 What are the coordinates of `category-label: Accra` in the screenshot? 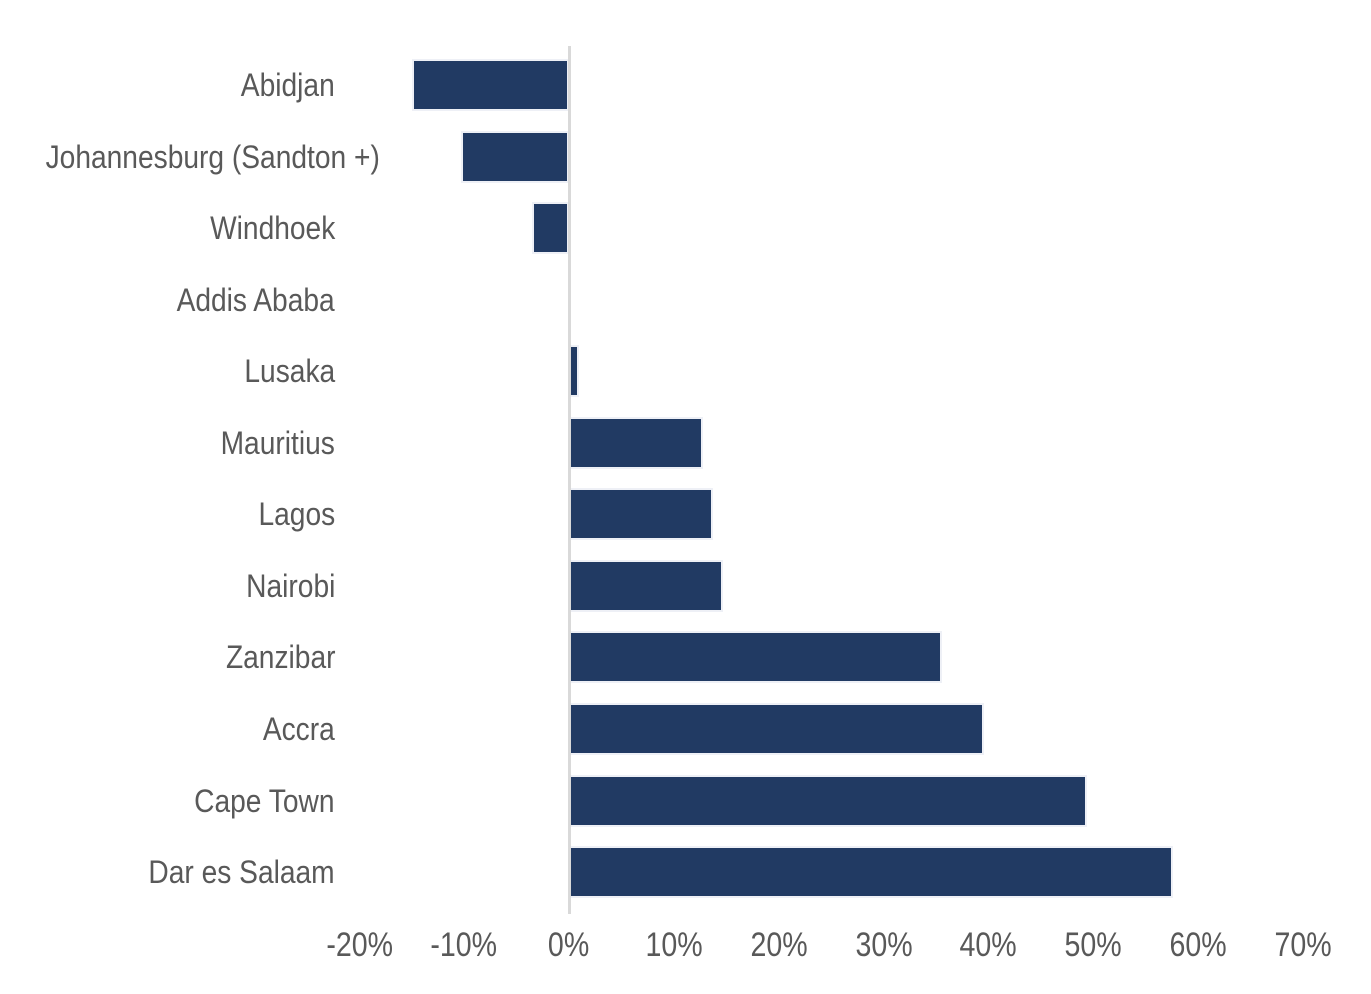 It's located at (167, 729).